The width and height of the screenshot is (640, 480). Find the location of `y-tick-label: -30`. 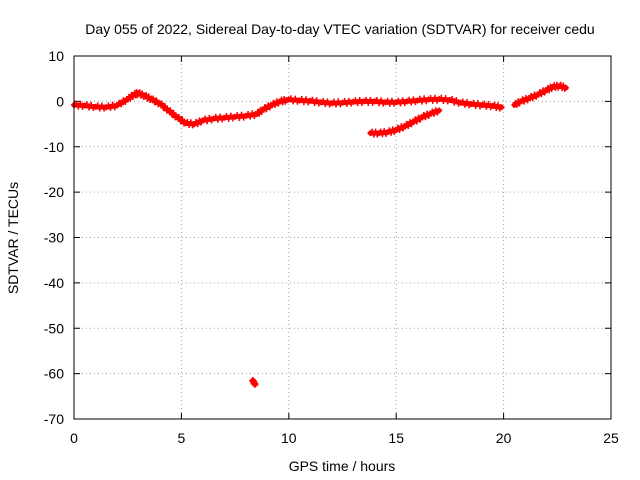

y-tick-label: -30 is located at coordinates (54, 238).